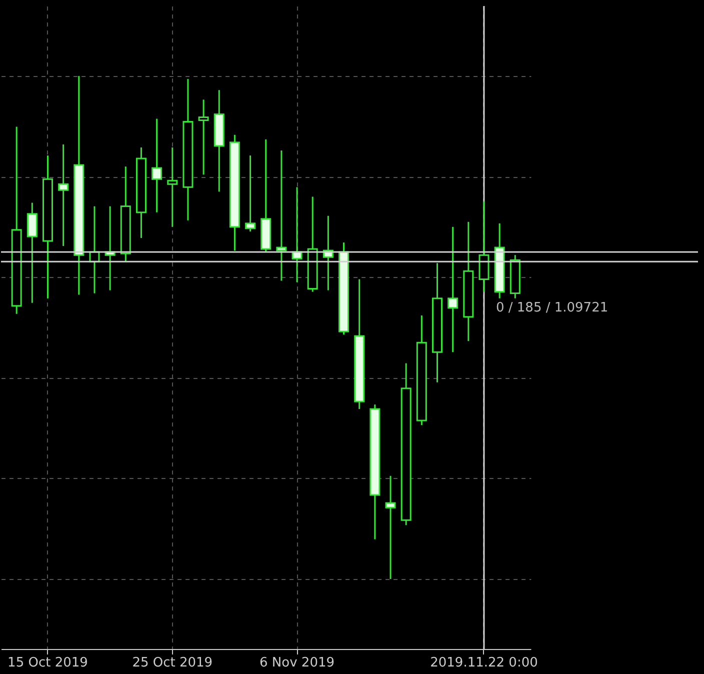 The width and height of the screenshot is (704, 674). Describe the element at coordinates (297, 663) in the screenshot. I see `x-tick-label: 6 Nov 2019` at that location.